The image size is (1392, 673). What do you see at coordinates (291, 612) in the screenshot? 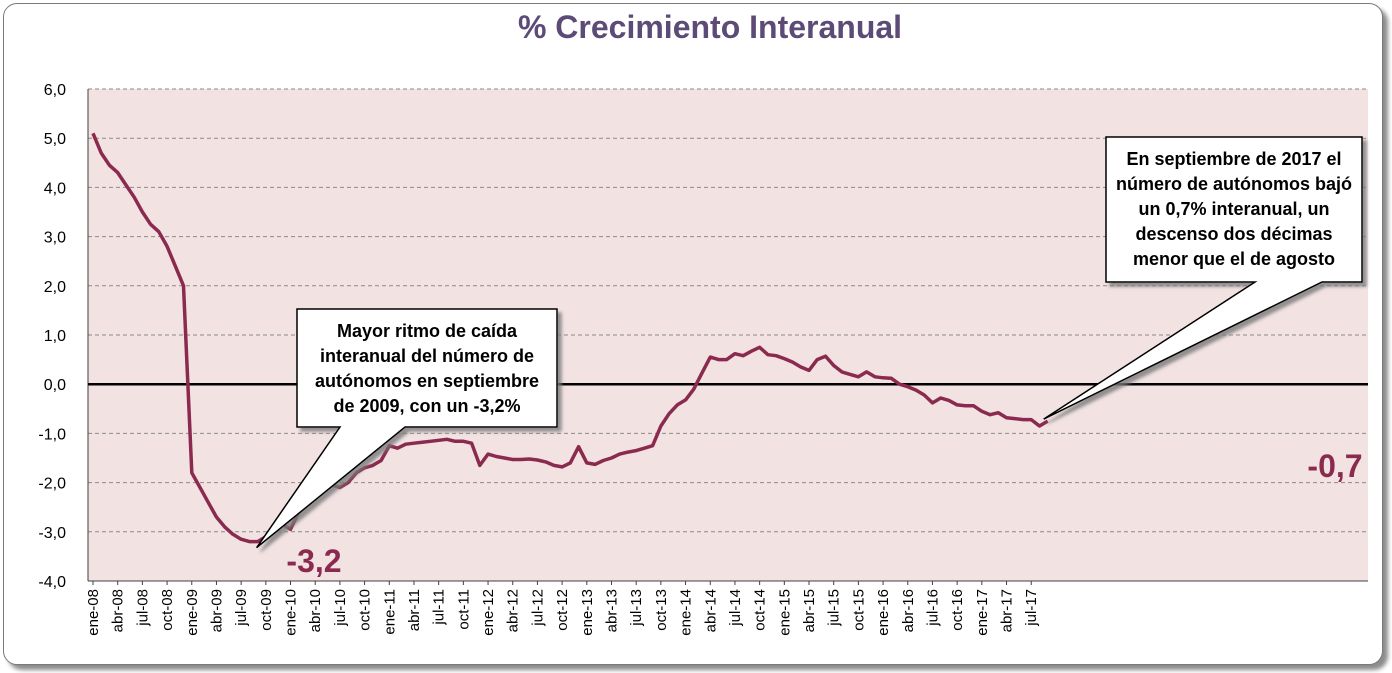
I see `x-tick-label: ene-10` at bounding box center [291, 612].